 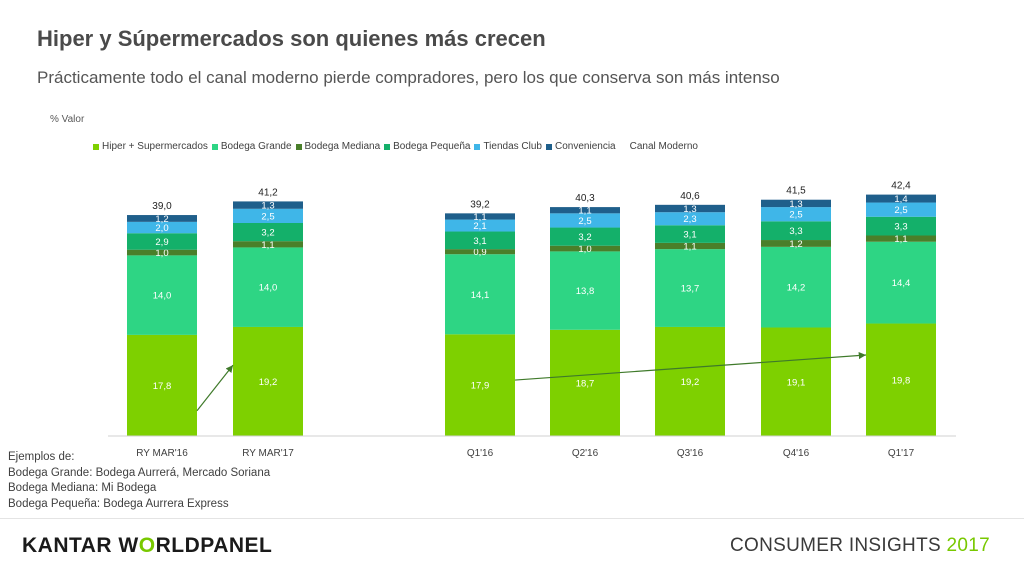 I want to click on event-year: 2017, so click(x=968, y=545).